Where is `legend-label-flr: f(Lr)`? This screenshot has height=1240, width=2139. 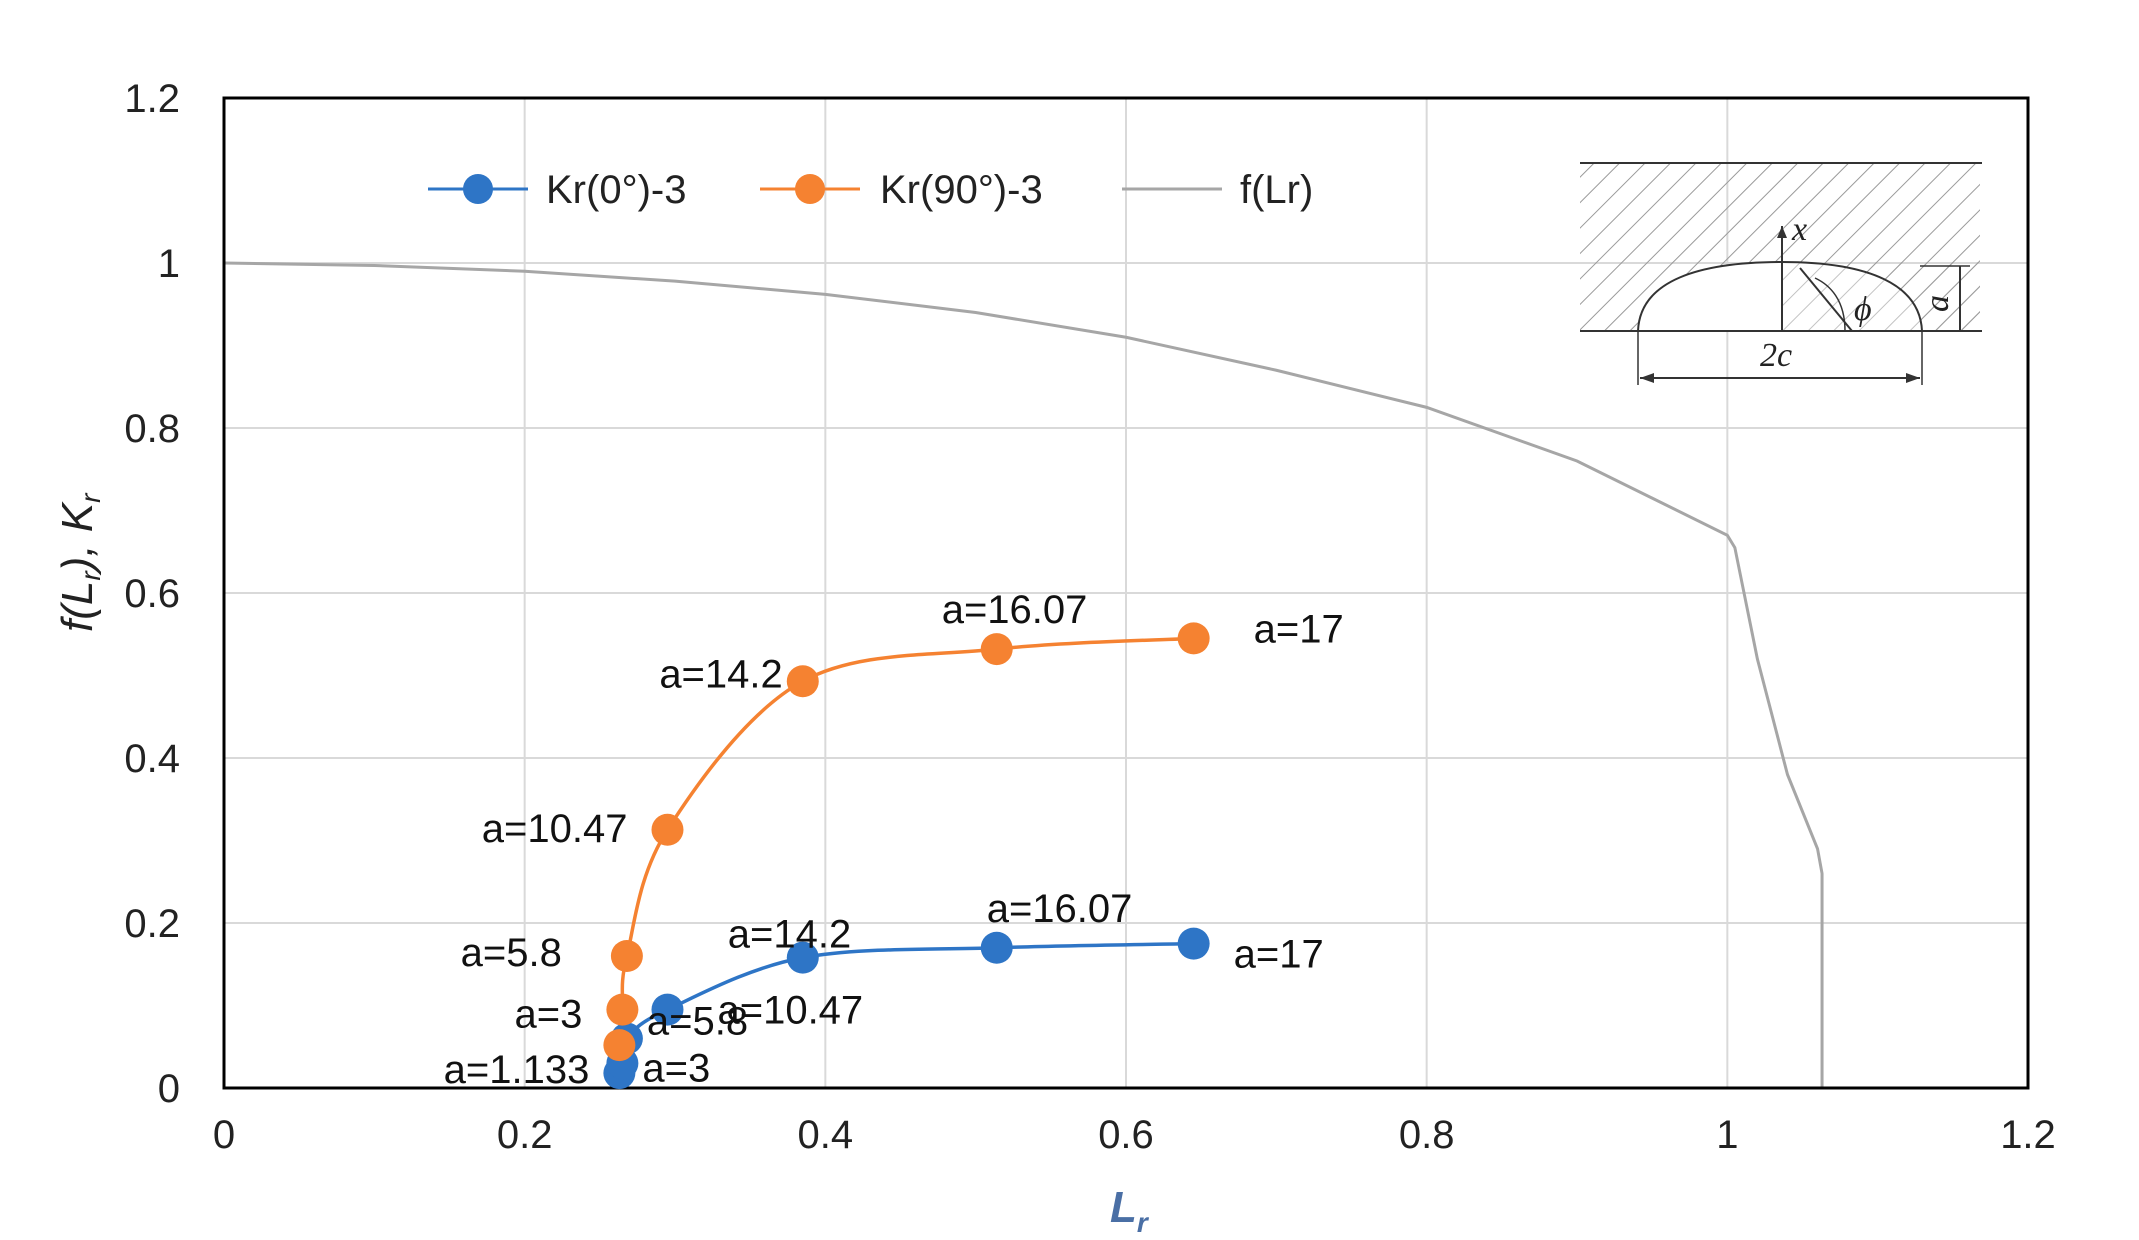
legend-label-flr: f(Lr) is located at coordinates (1276, 190).